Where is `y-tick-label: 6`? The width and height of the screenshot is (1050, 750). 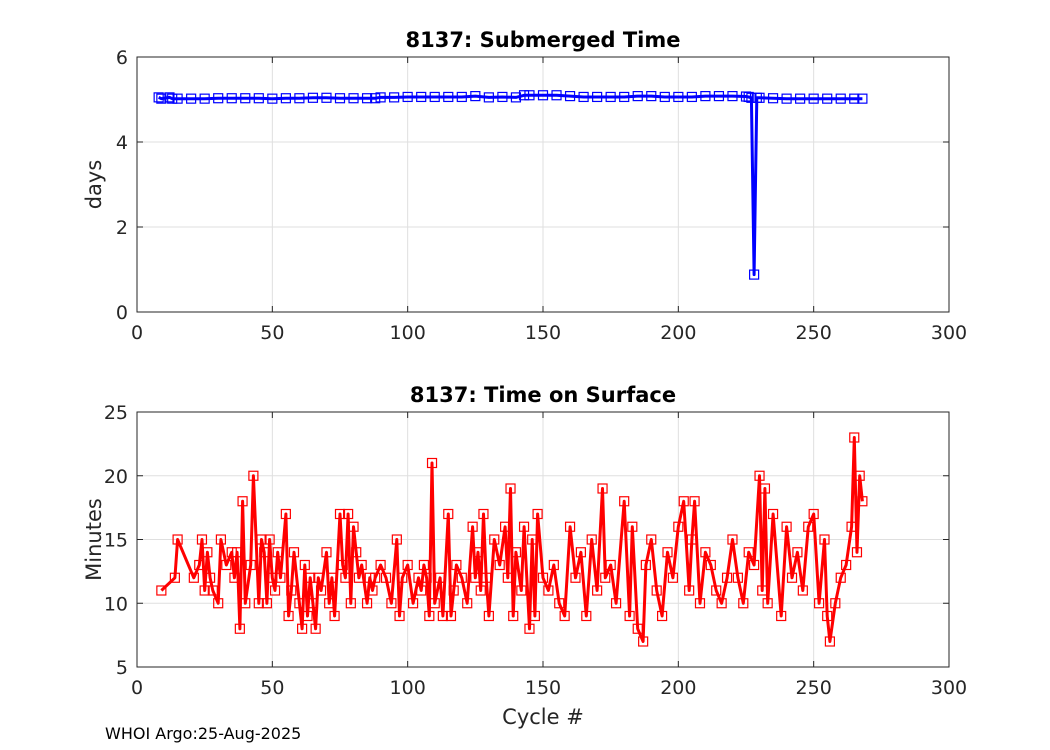
y-tick-label: 6 is located at coordinates (122, 58).